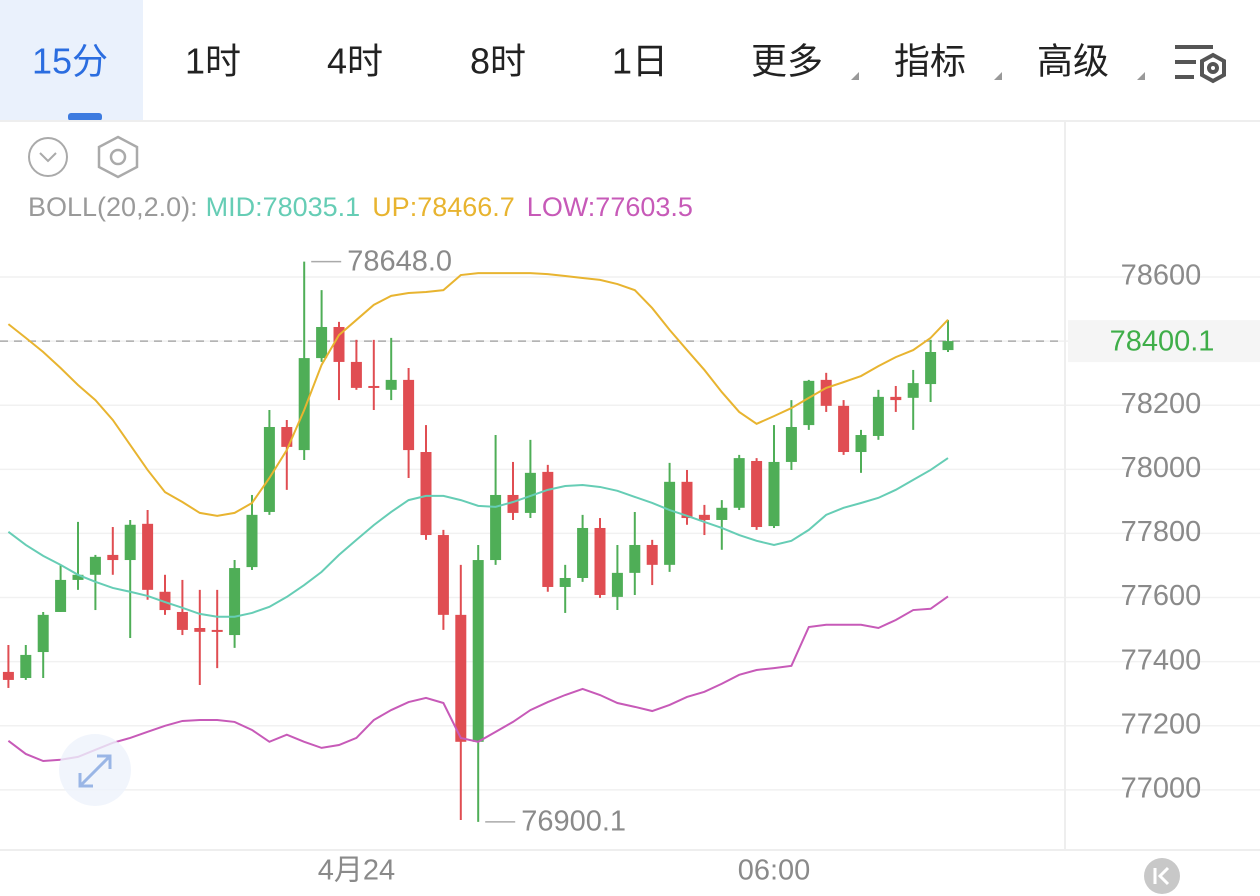 The image size is (1260, 896). I want to click on tab-bar: 15分 1时 4时 8时 1日 更多 指标 高级, so click(572, 60).